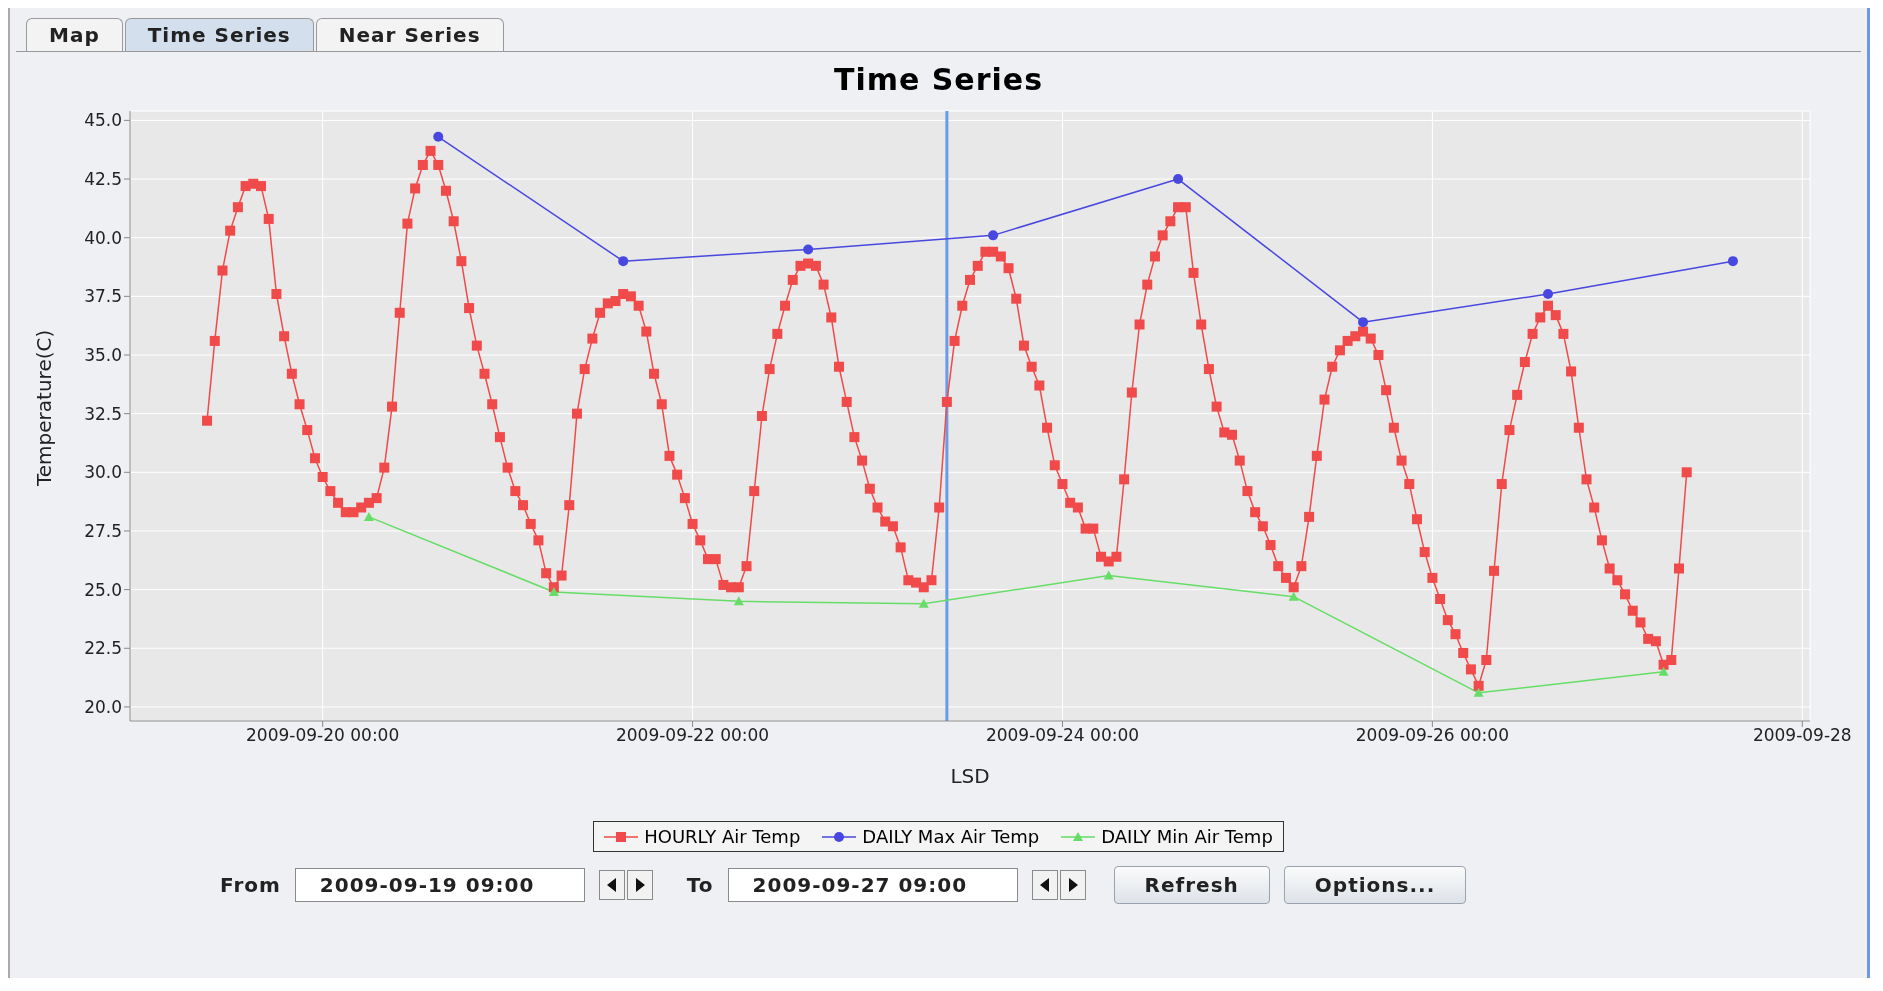 The image size is (1883, 991). What do you see at coordinates (1191, 885) in the screenshot?
I see `text: Refresh` at bounding box center [1191, 885].